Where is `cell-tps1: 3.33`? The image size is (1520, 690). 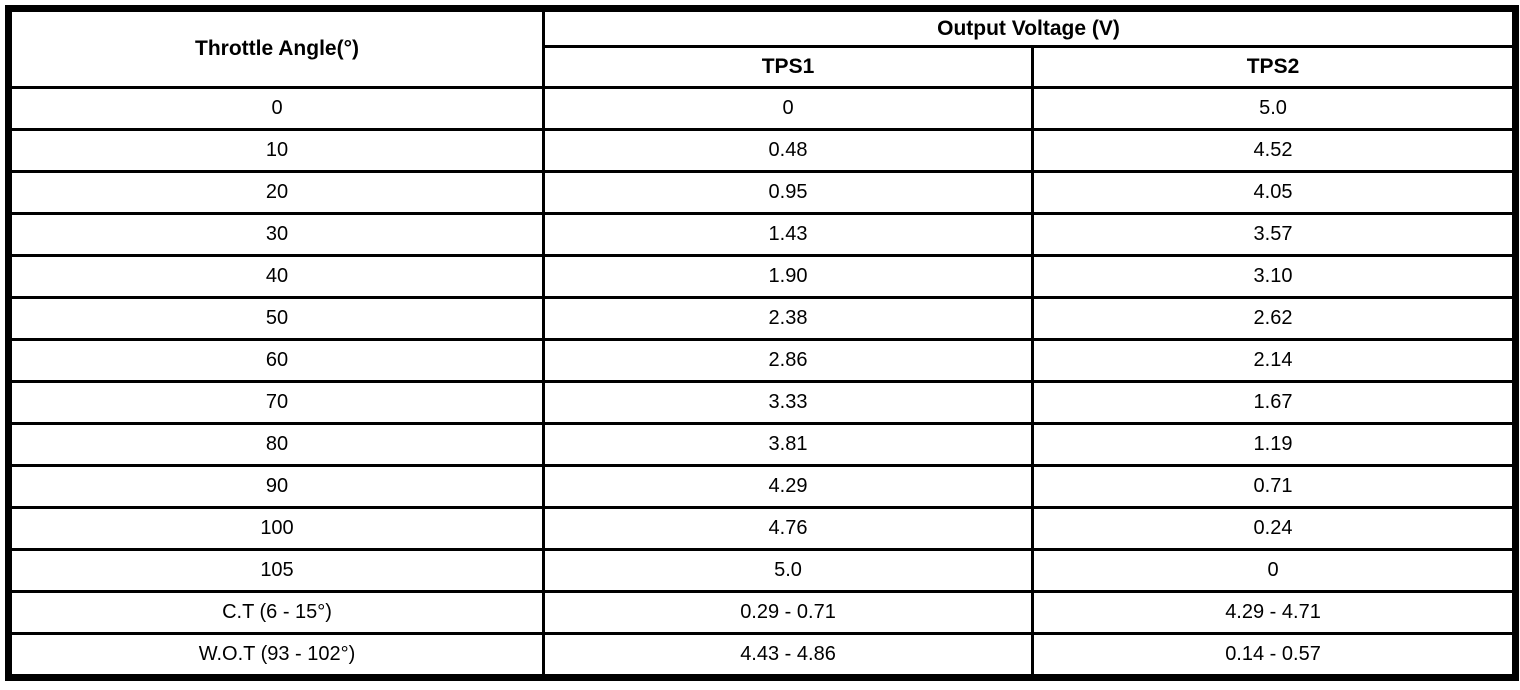 cell-tps1: 3.33 is located at coordinates (788, 402).